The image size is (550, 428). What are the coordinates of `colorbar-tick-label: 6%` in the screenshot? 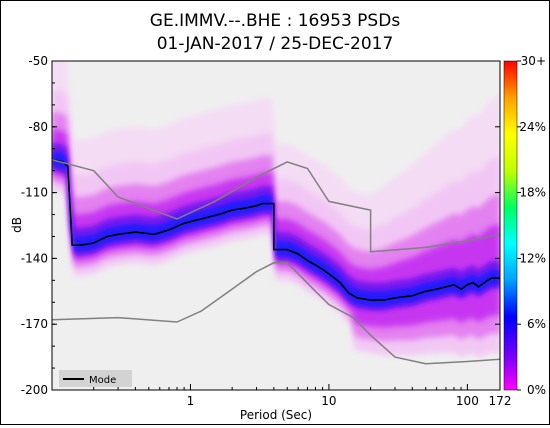 It's located at (536, 324).